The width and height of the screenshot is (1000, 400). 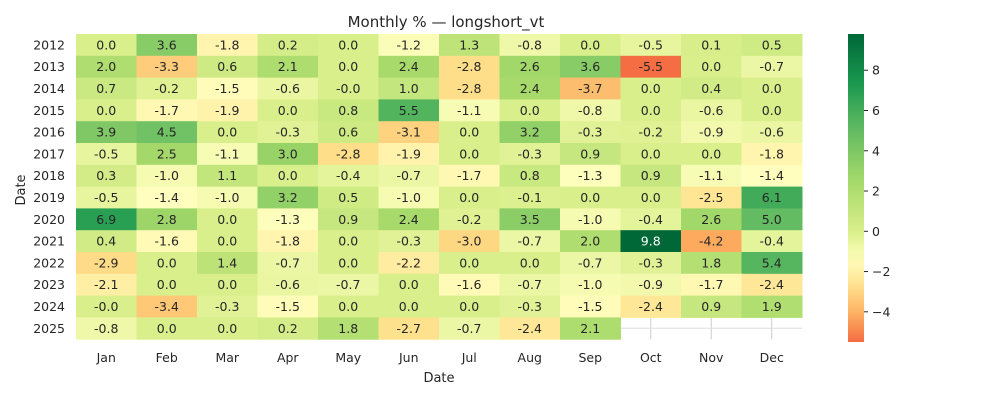 I want to click on colorbar-tick-label: 6, so click(x=876, y=110).